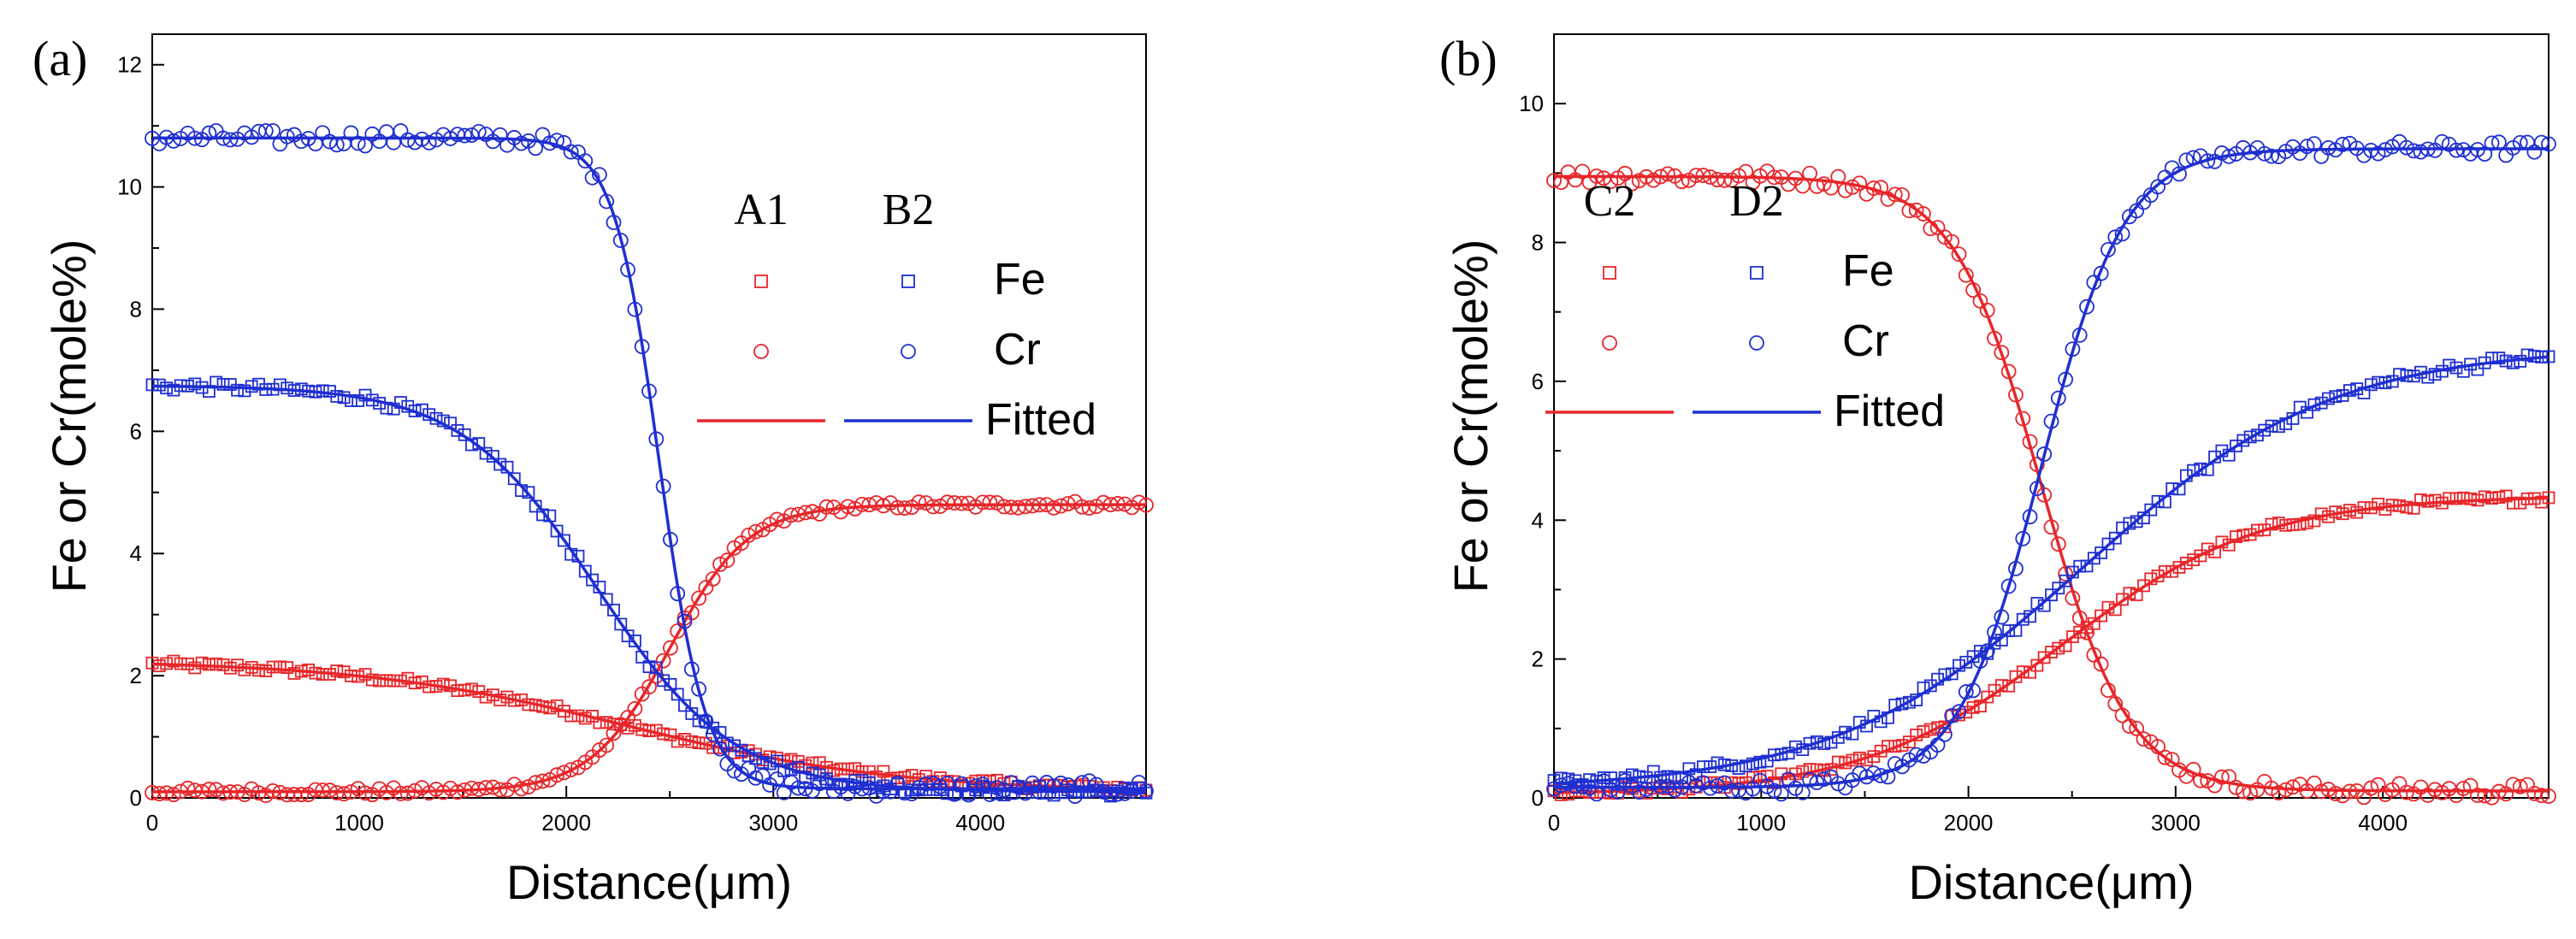 The image size is (2576, 939). I want to click on x-tick-label: 1000, so click(1761, 823).